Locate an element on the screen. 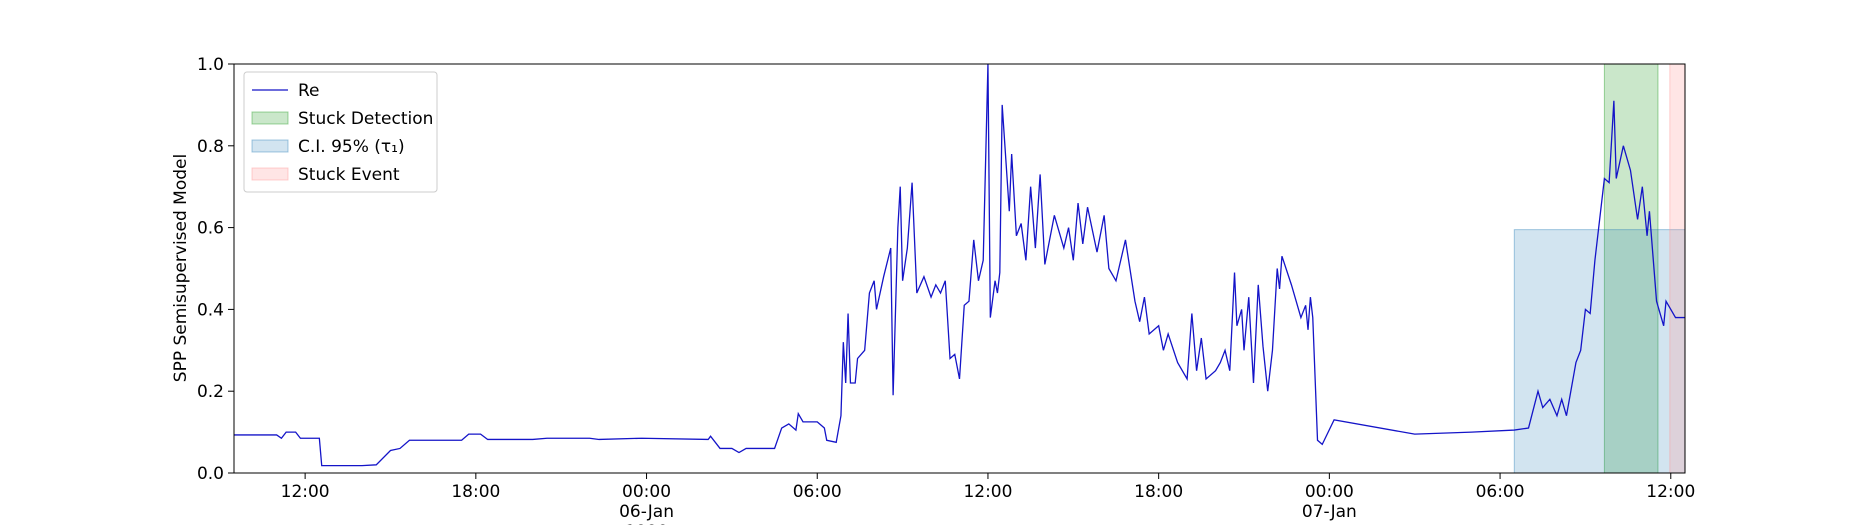  y-tick-label: 0.6 is located at coordinates (210, 229).